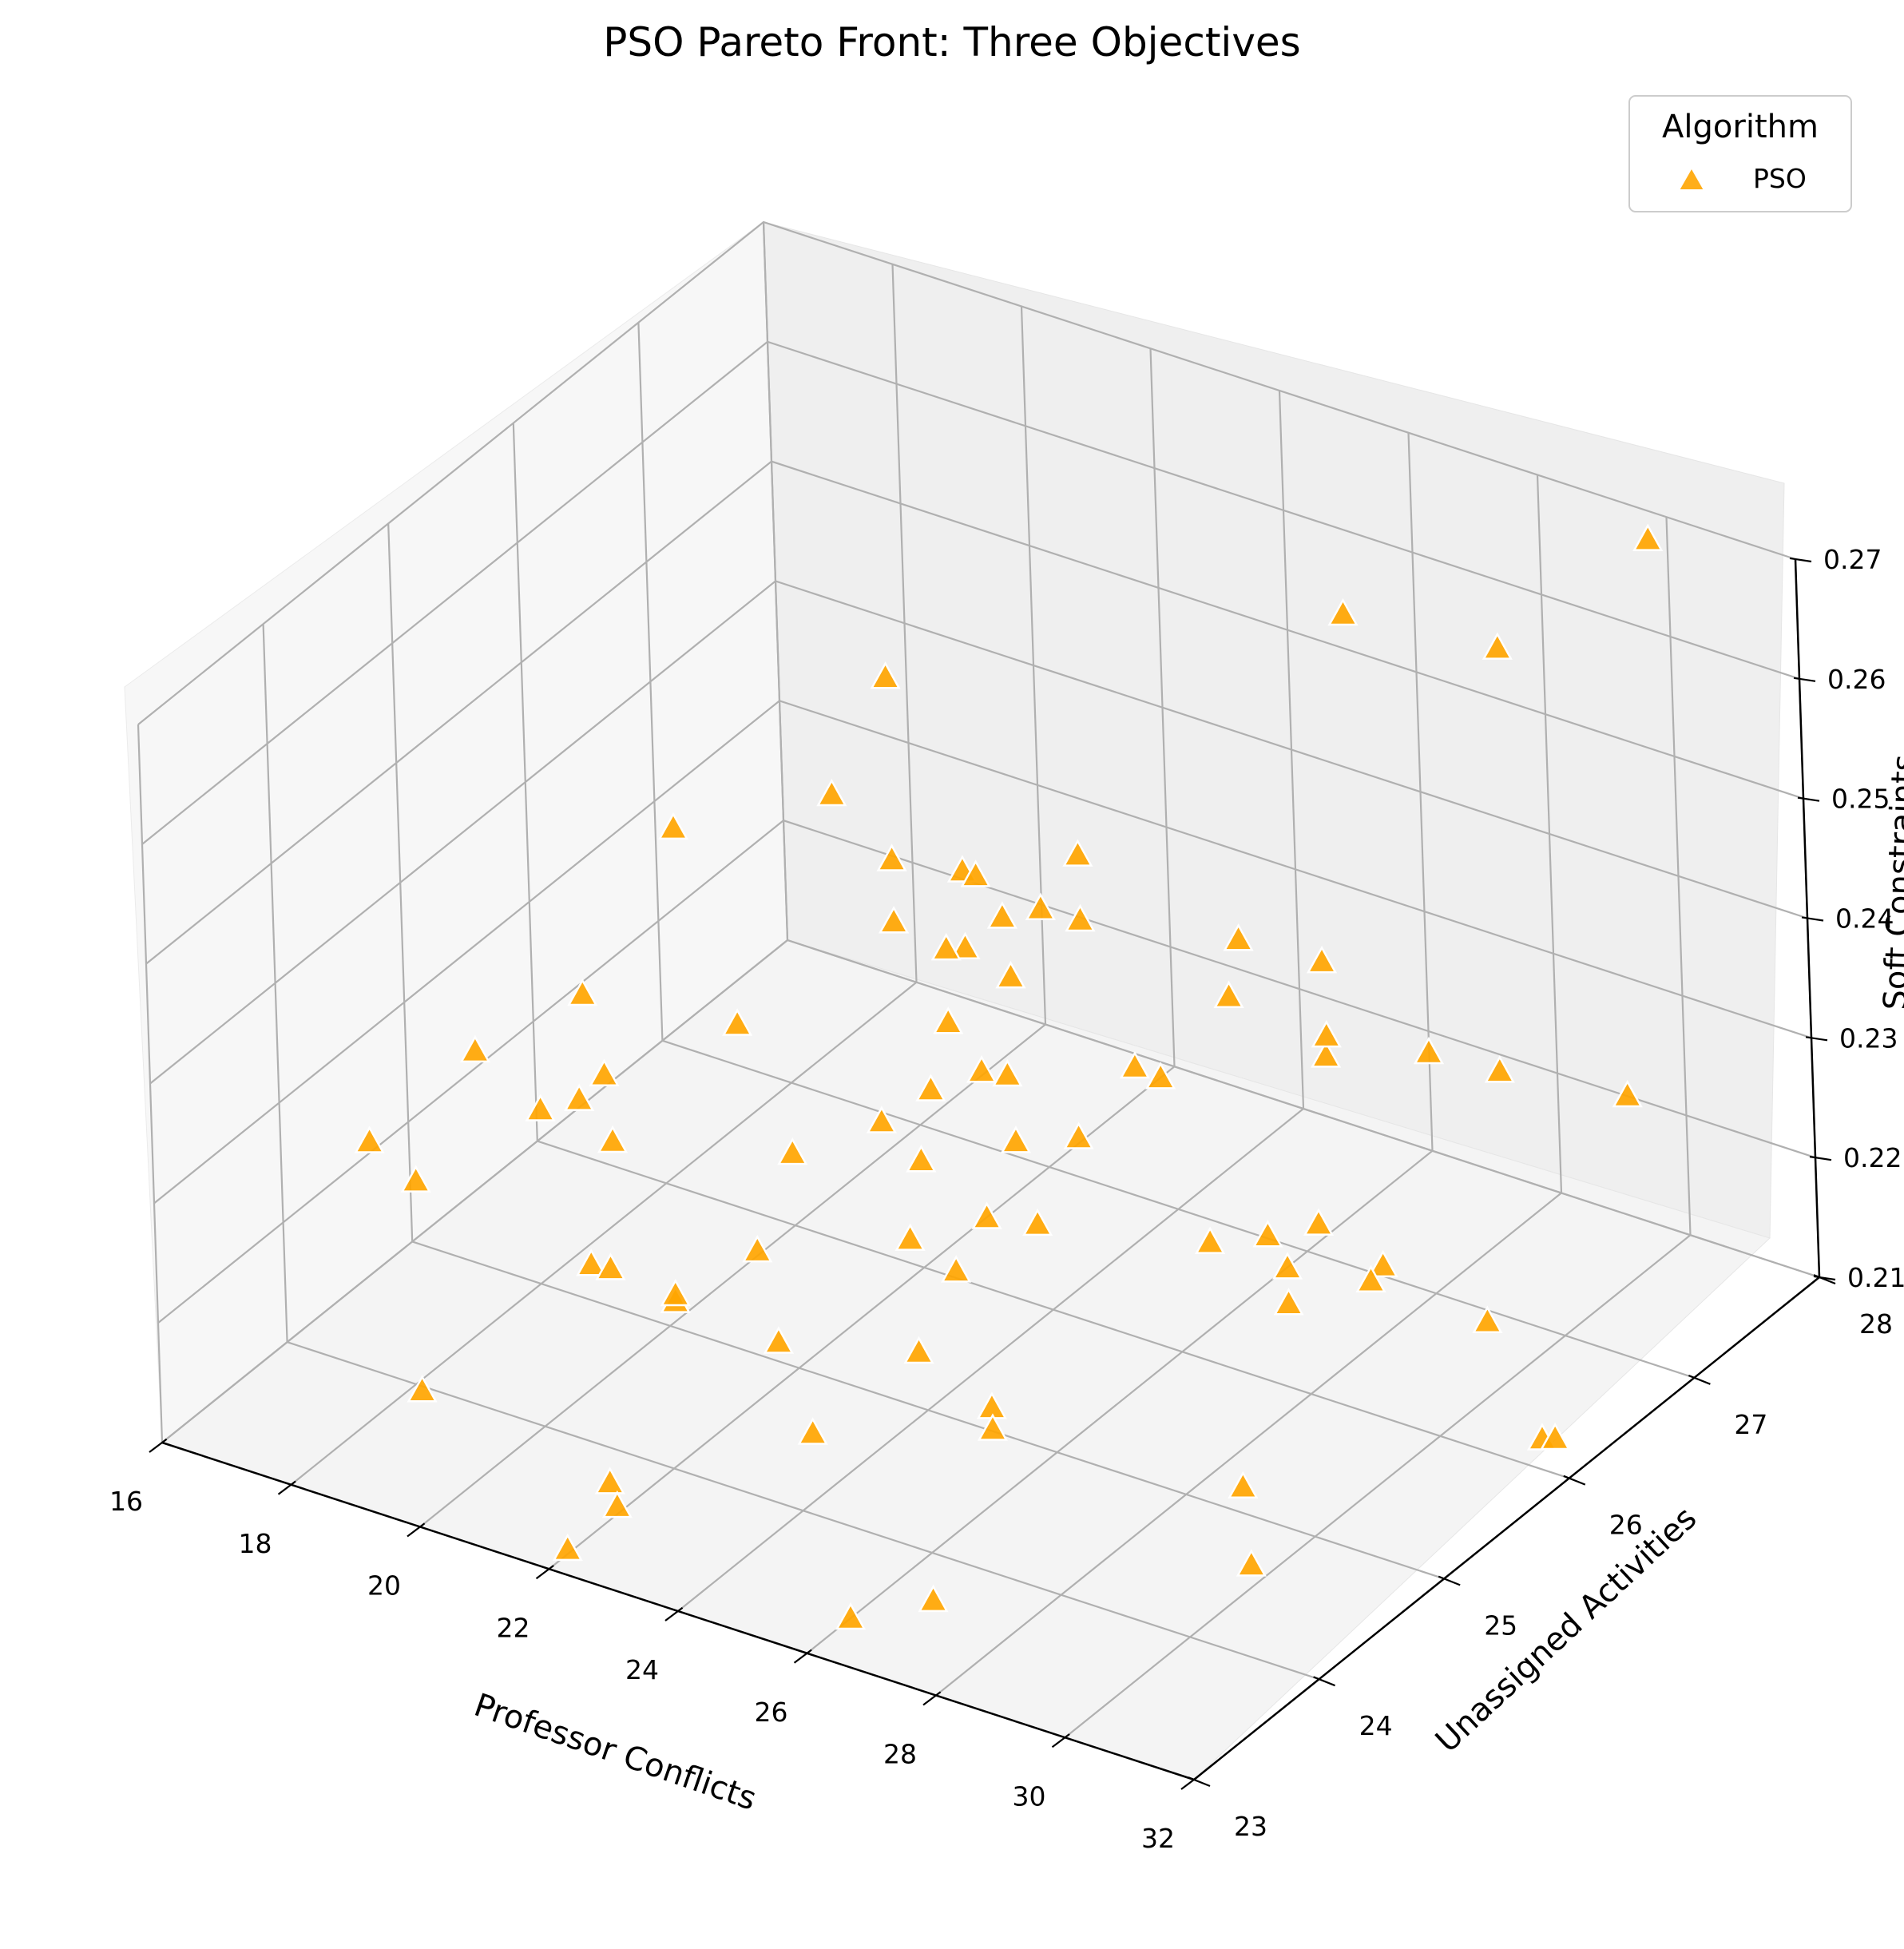 Image resolution: width=1904 pixels, height=1949 pixels. I want to click on legend-marker-icon, so click(1691, 178).